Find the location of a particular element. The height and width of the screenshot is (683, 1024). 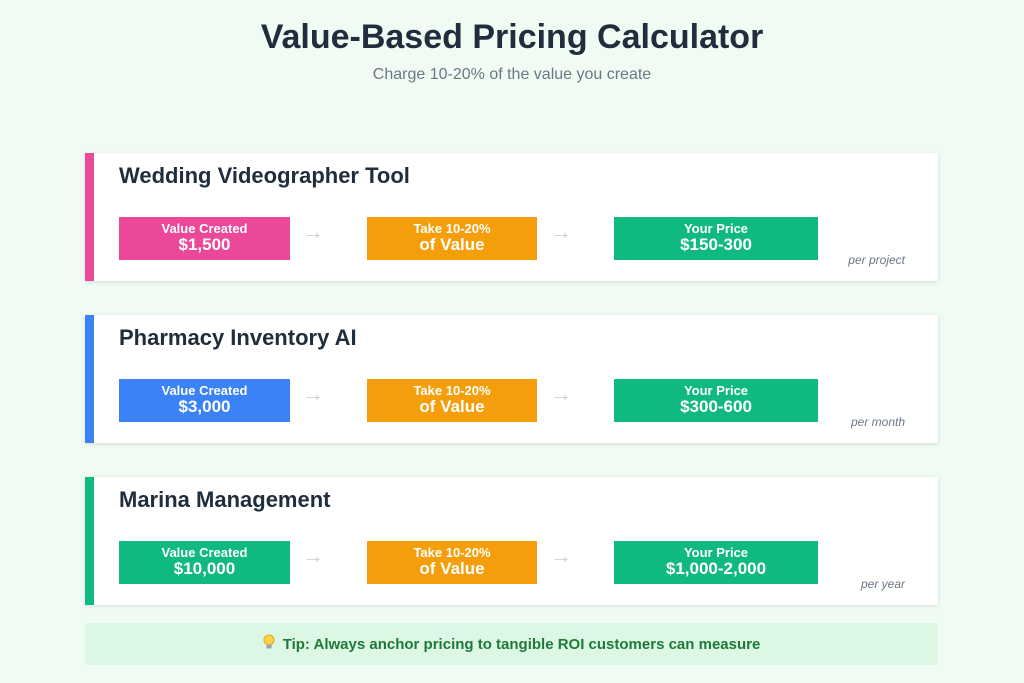

your-price-box: Your Price $300-600 is located at coordinates (716, 400).